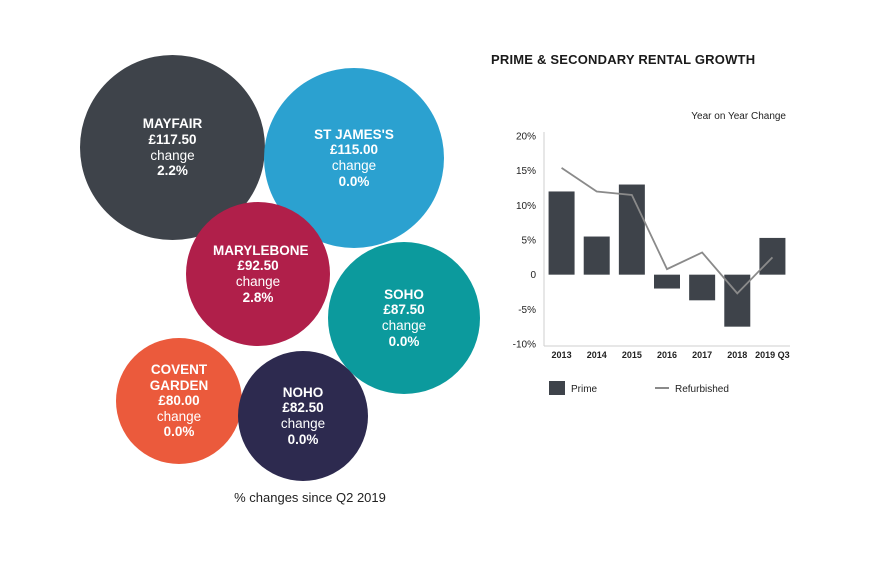 This screenshot has width=869, height=564. I want to click on x-tick-label: 2013, so click(562, 355).